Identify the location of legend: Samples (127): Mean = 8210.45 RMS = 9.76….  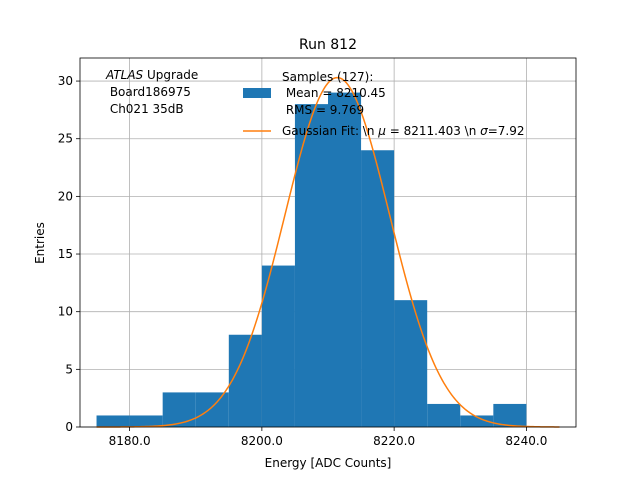
(384, 104).